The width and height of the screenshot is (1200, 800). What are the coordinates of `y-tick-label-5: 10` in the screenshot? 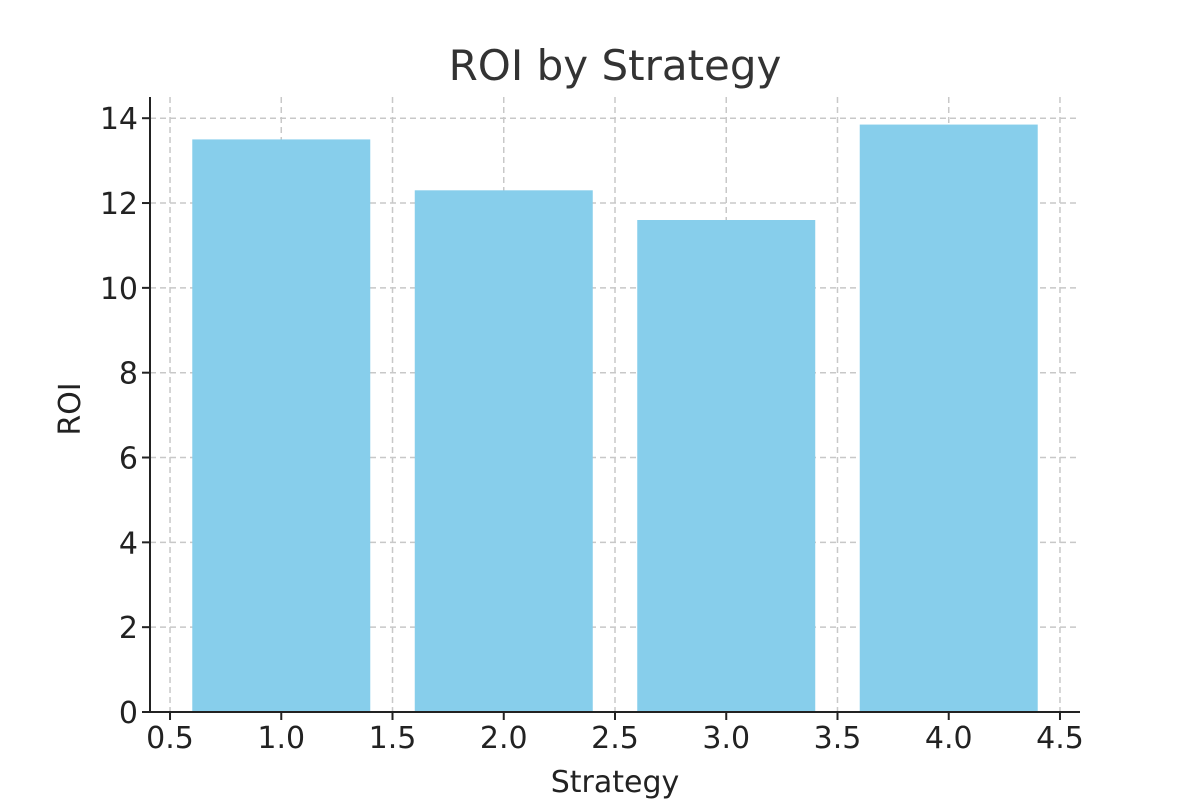 It's located at (119, 289).